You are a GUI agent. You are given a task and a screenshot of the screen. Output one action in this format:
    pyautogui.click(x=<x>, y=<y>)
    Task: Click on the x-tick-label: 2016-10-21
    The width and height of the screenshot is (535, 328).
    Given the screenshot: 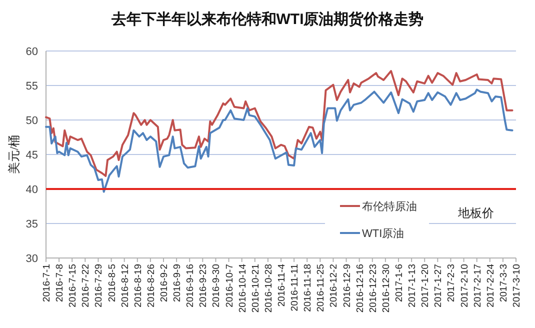 What is the action you would take?
    pyautogui.click(x=256, y=288)
    